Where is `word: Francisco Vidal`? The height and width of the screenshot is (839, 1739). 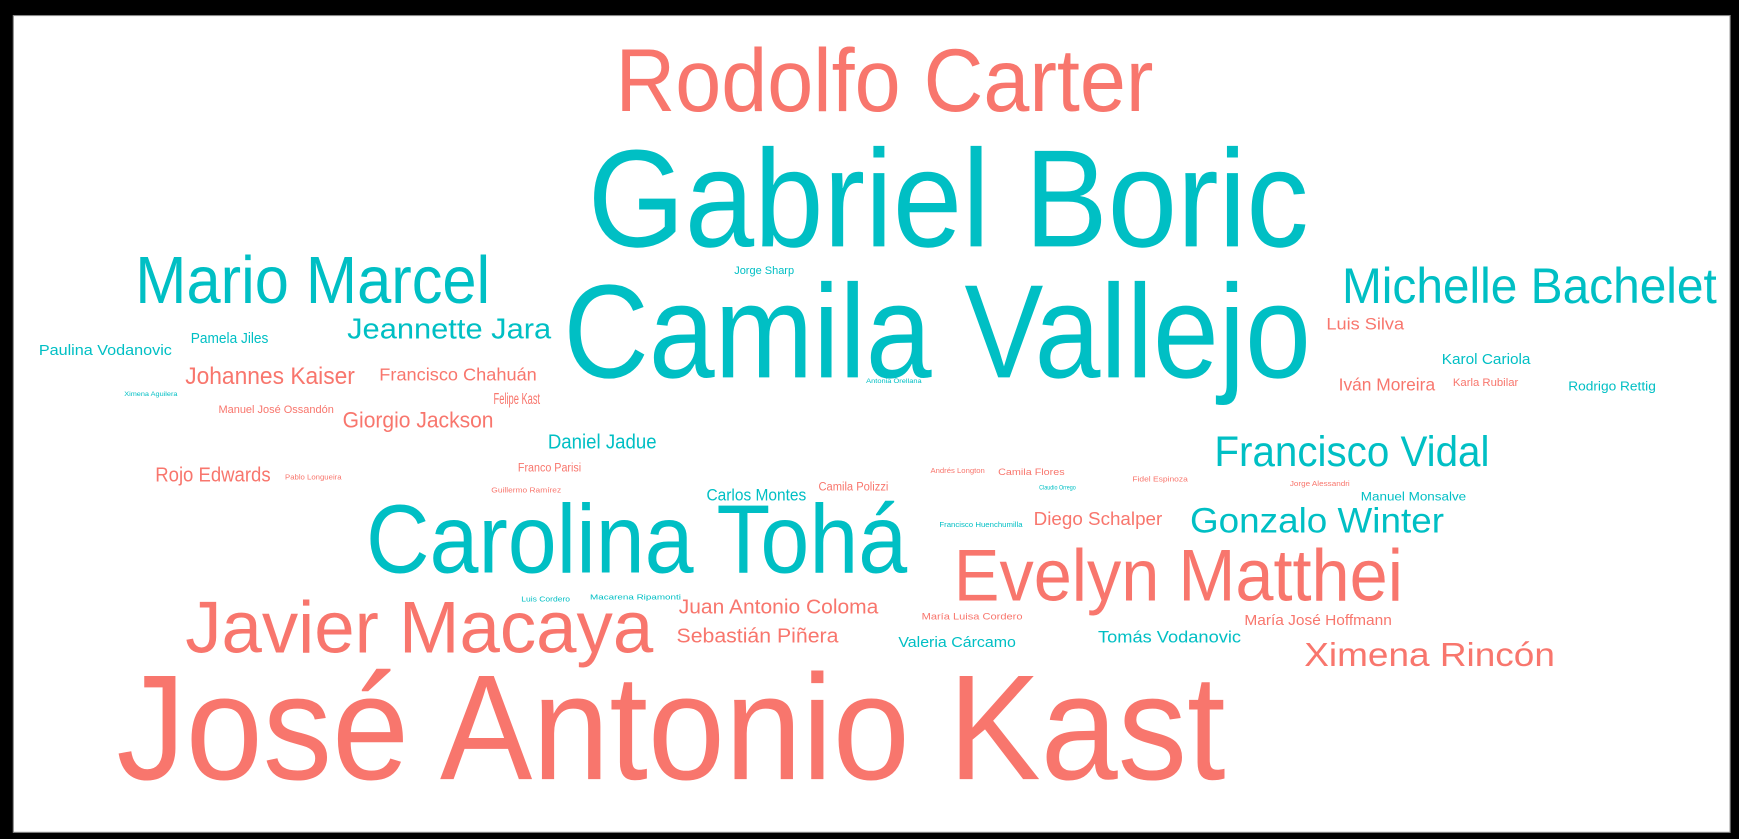 word: Francisco Vidal is located at coordinates (1351, 451).